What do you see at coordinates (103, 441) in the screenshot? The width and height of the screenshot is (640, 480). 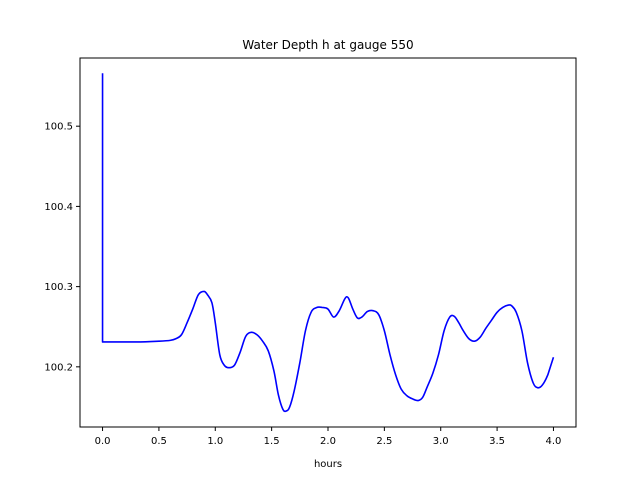 I see `x-tick-label: 0.0` at bounding box center [103, 441].